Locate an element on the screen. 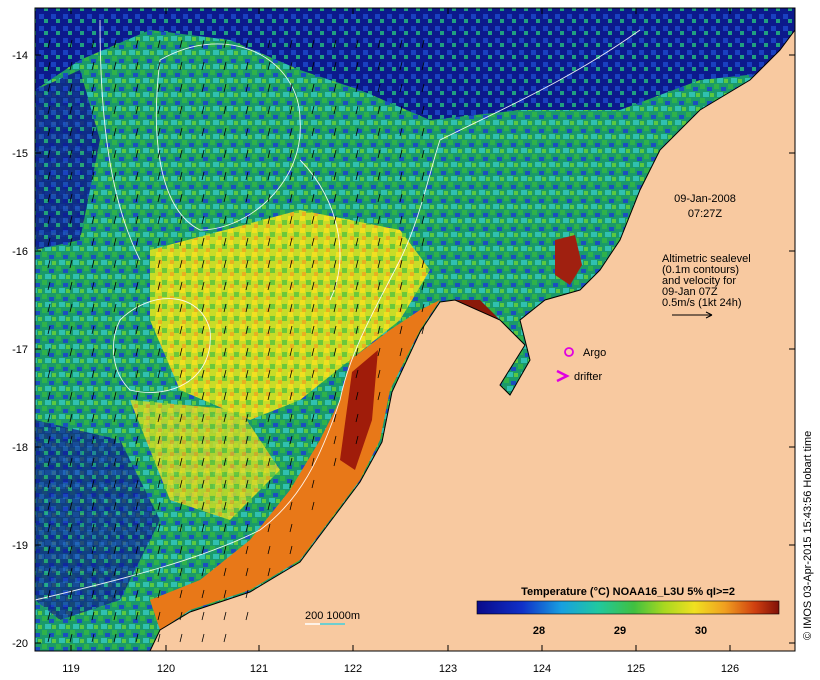  colorbar-tick-label: 30 is located at coordinates (701, 631).